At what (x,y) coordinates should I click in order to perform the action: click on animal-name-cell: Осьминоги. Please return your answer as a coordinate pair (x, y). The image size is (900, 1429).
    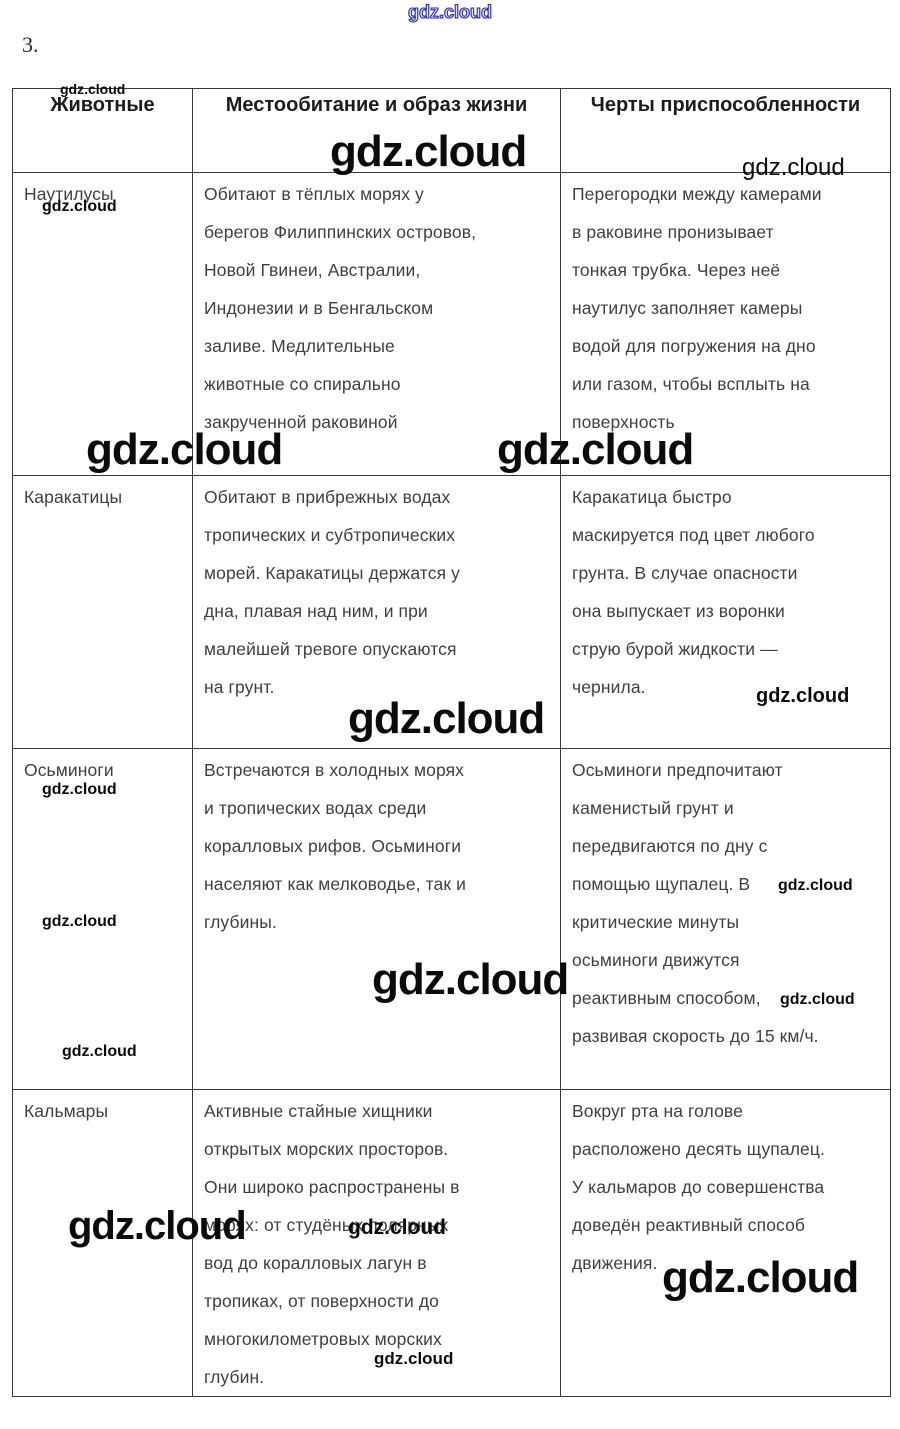
    Looking at the image, I should click on (102, 919).